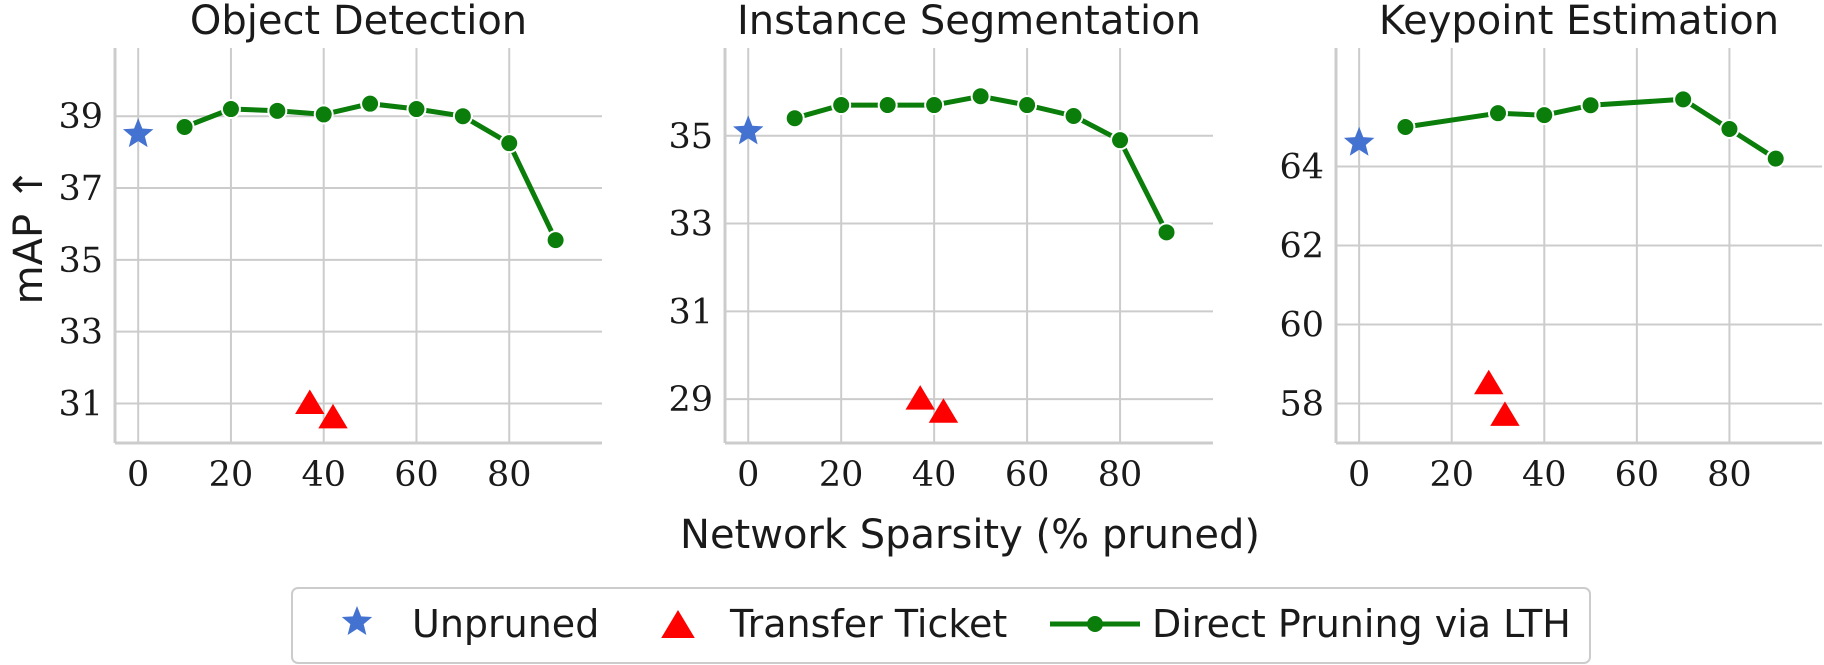 Image resolution: width=1824 pixels, height=665 pixels. What do you see at coordinates (1301, 168) in the screenshot?
I see `y-tick-label: 64` at bounding box center [1301, 168].